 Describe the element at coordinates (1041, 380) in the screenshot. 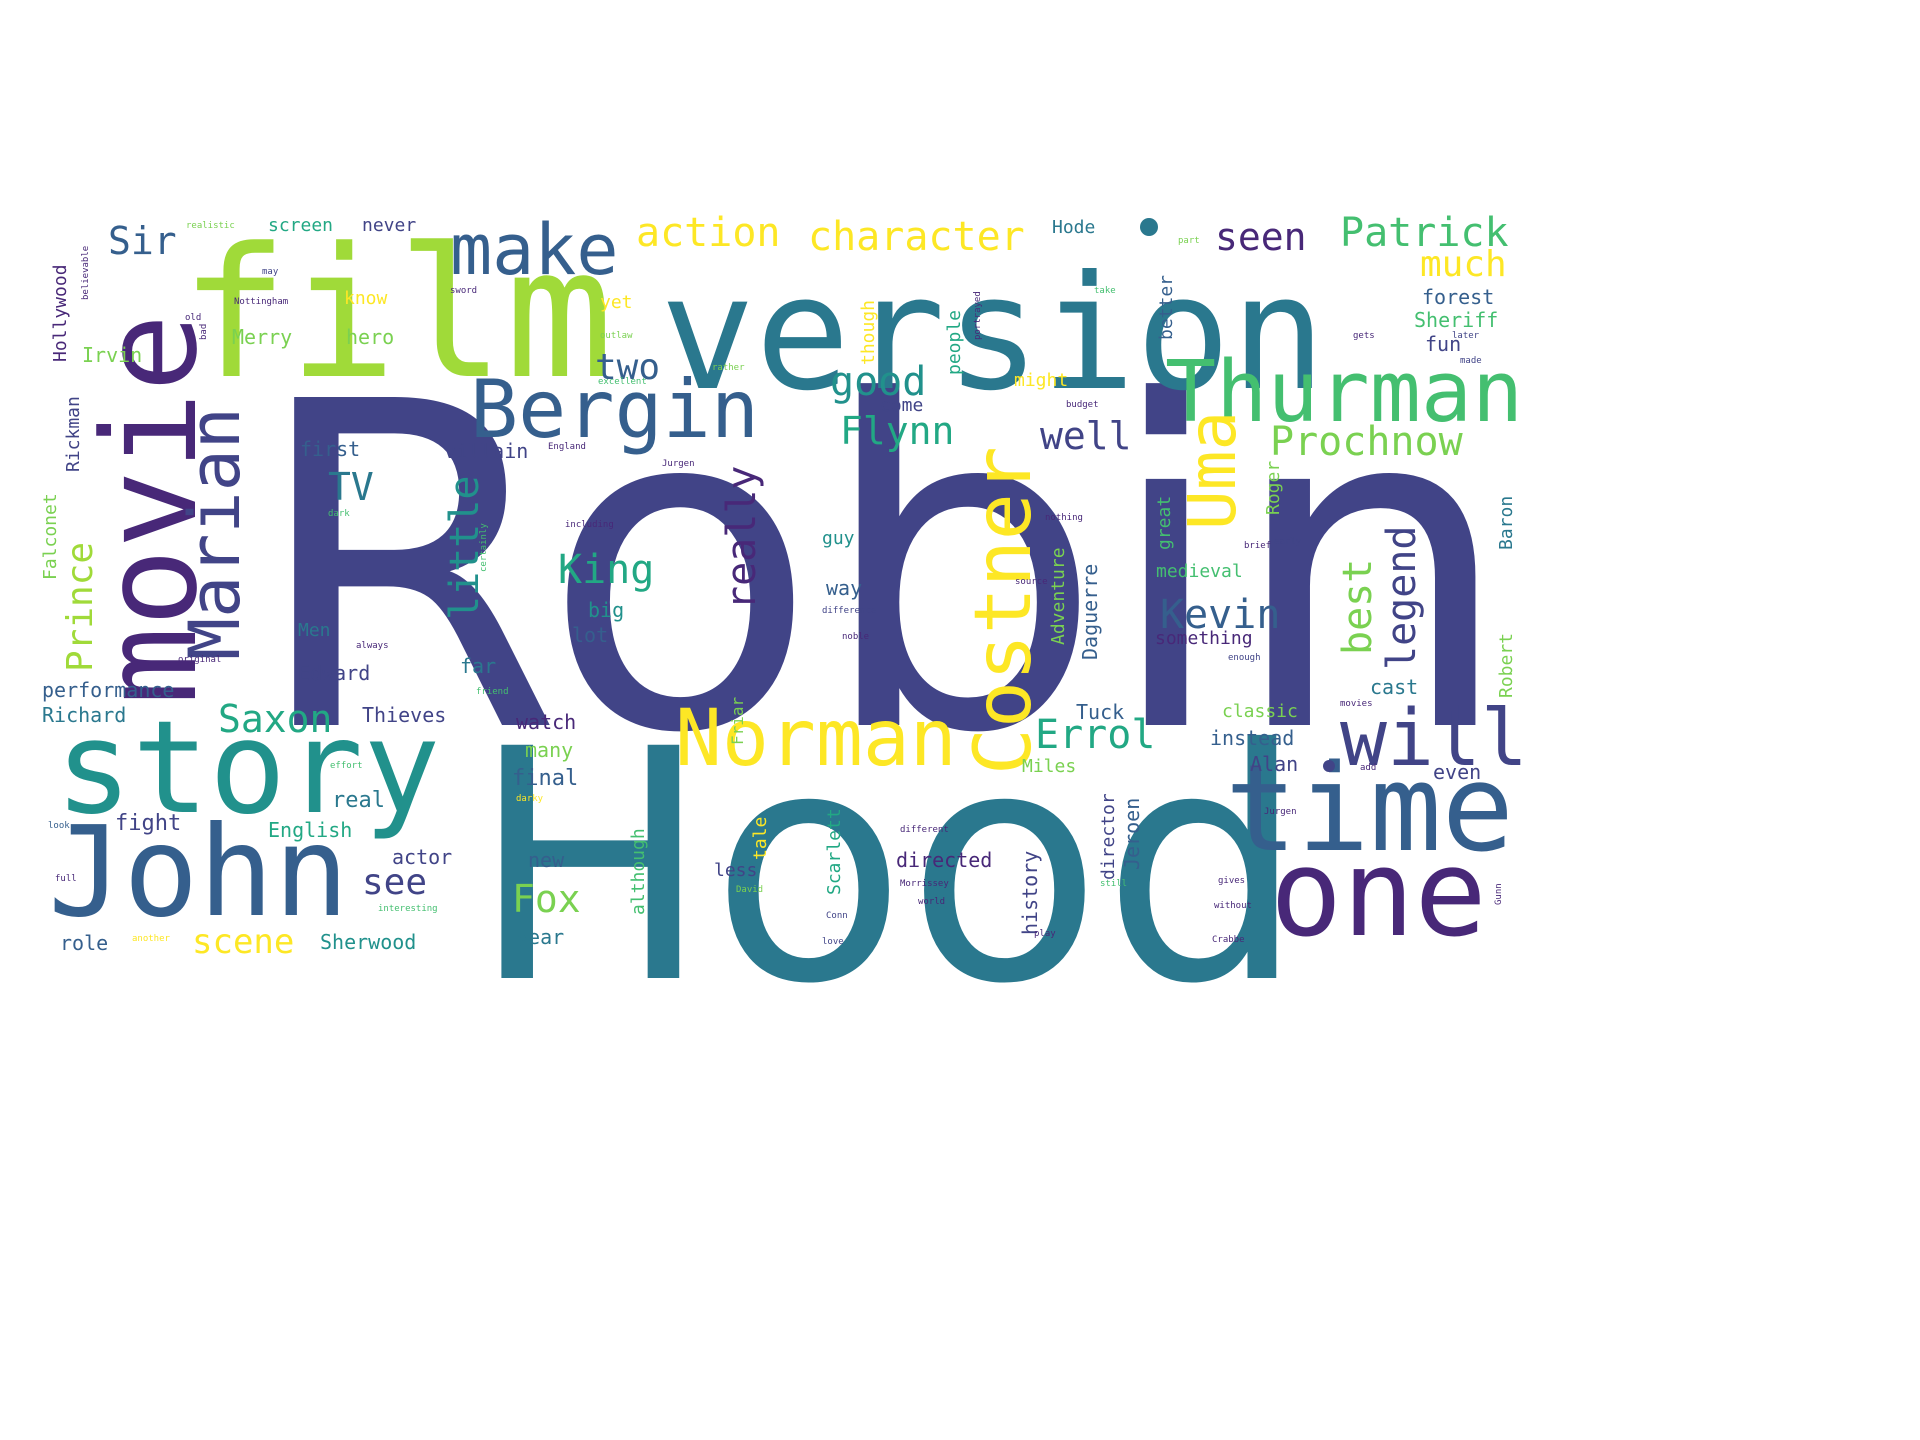

I see `word-though: might` at that location.